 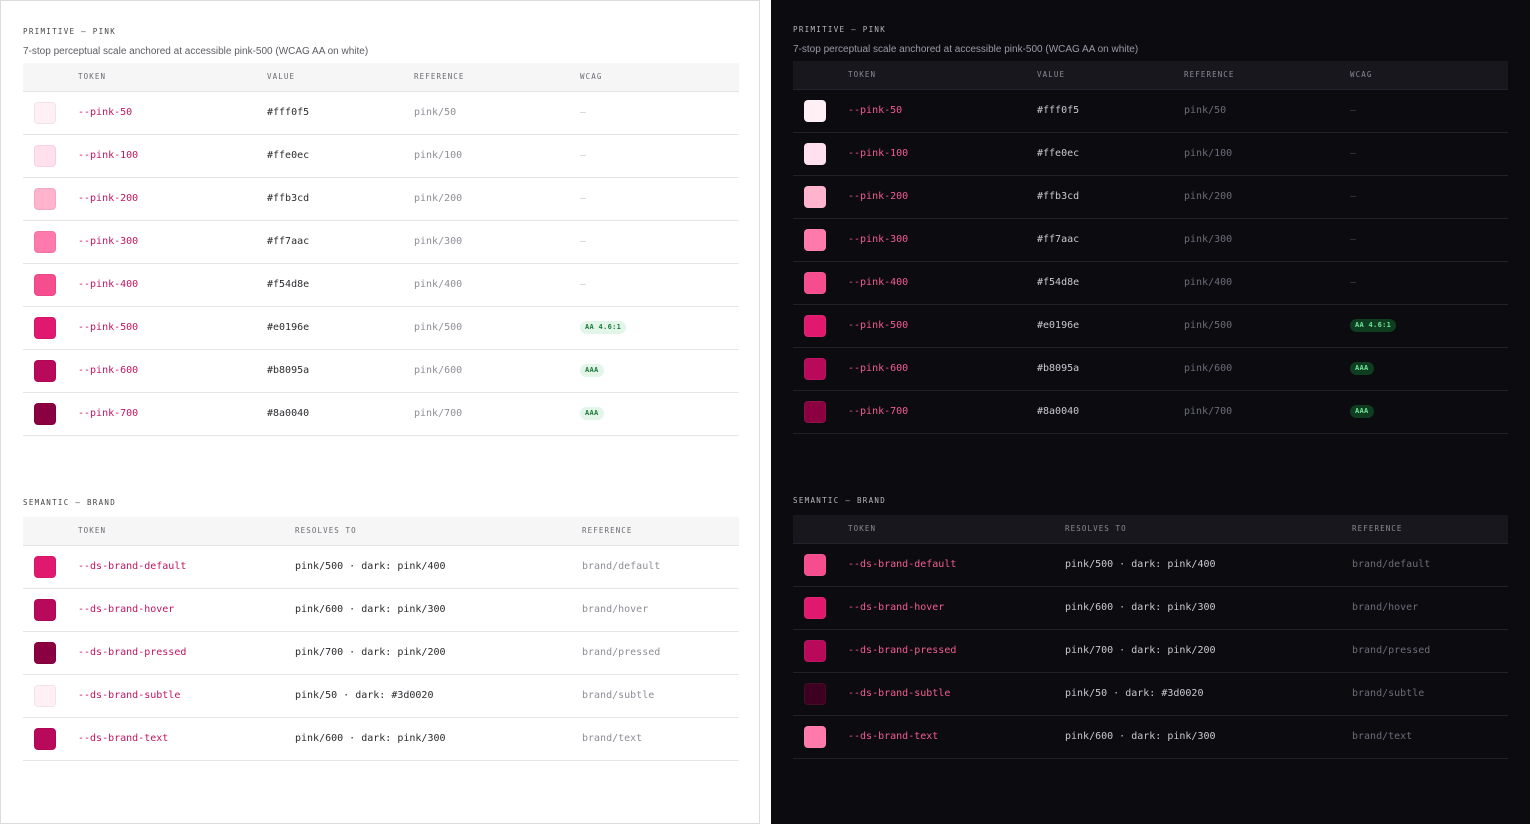 I want to click on token-reference: pink/400, so click(x=1267, y=283).